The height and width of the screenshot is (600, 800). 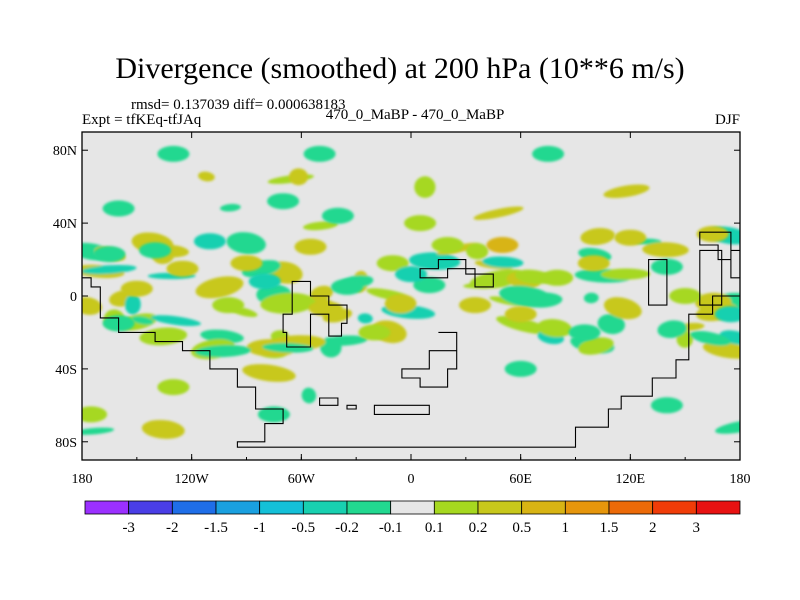 What do you see at coordinates (216, 528) in the screenshot?
I see `colorbar-label: -1.5` at bounding box center [216, 528].